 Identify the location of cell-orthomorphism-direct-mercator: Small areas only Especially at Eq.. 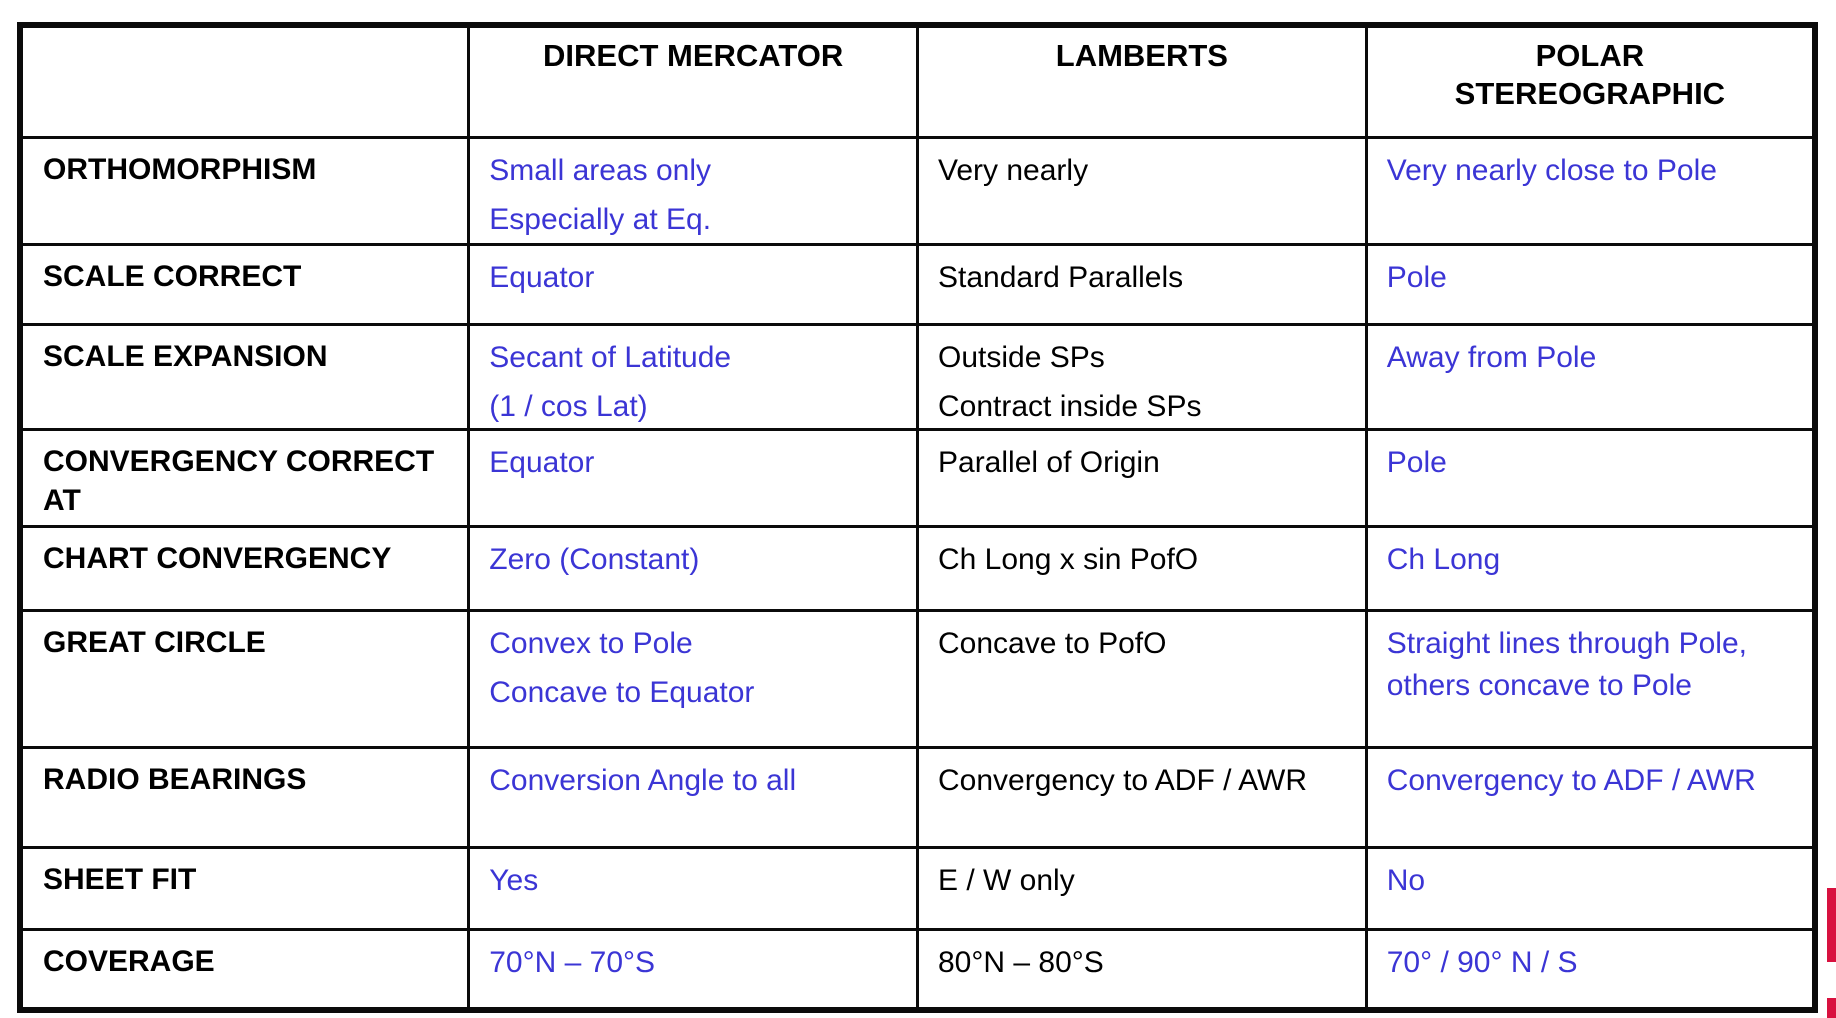
(693, 190).